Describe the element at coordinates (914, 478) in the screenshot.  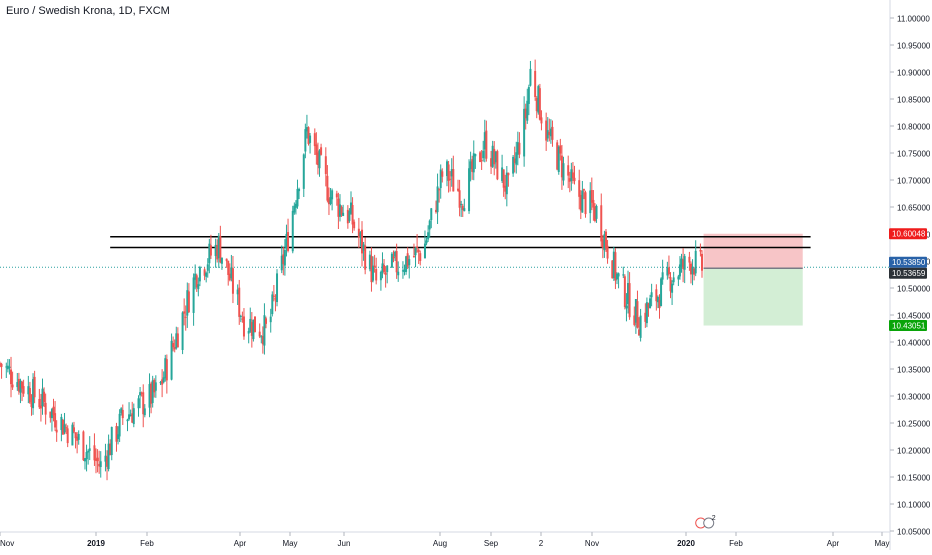
I see `price-axis-tick-label: 10.15000` at that location.